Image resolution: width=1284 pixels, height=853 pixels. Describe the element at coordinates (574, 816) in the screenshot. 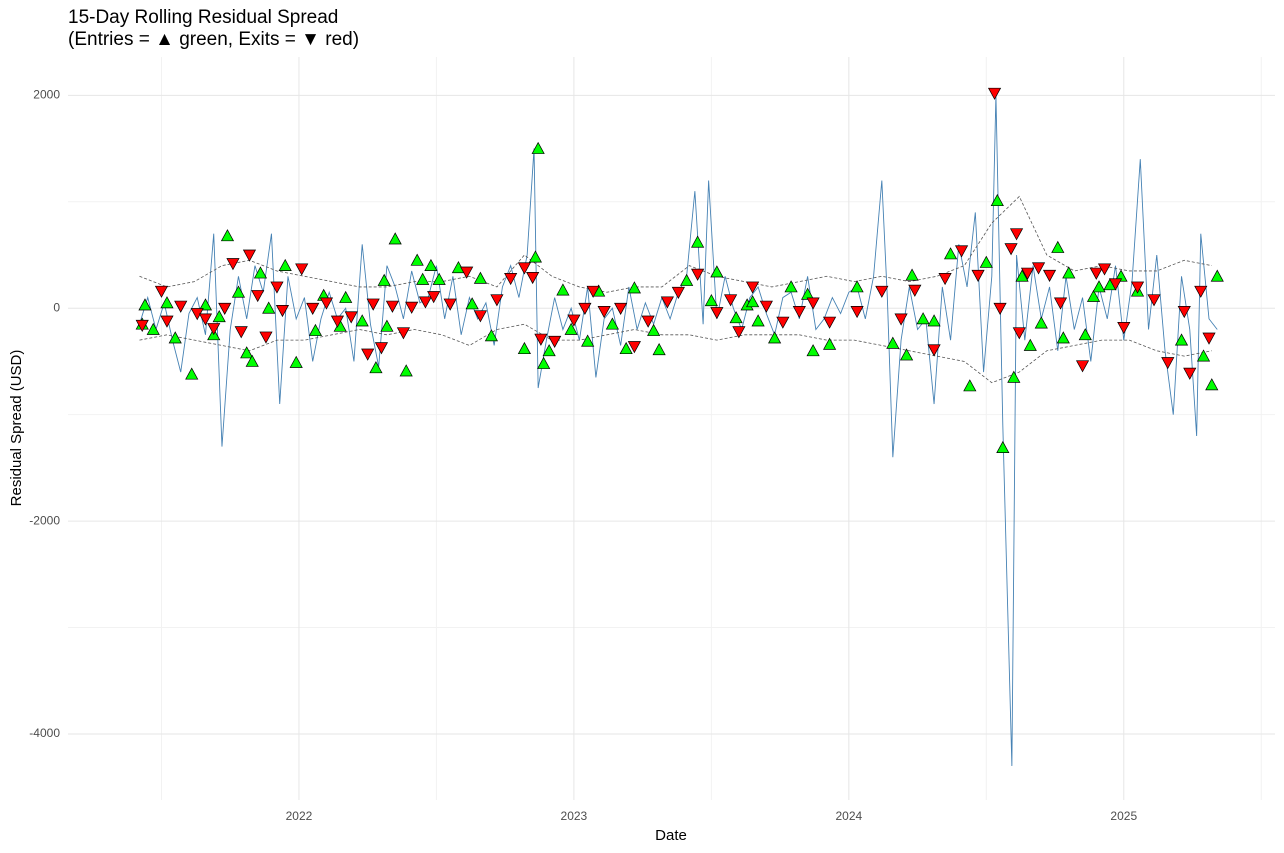

I see `x-tick-label: 2023` at that location.